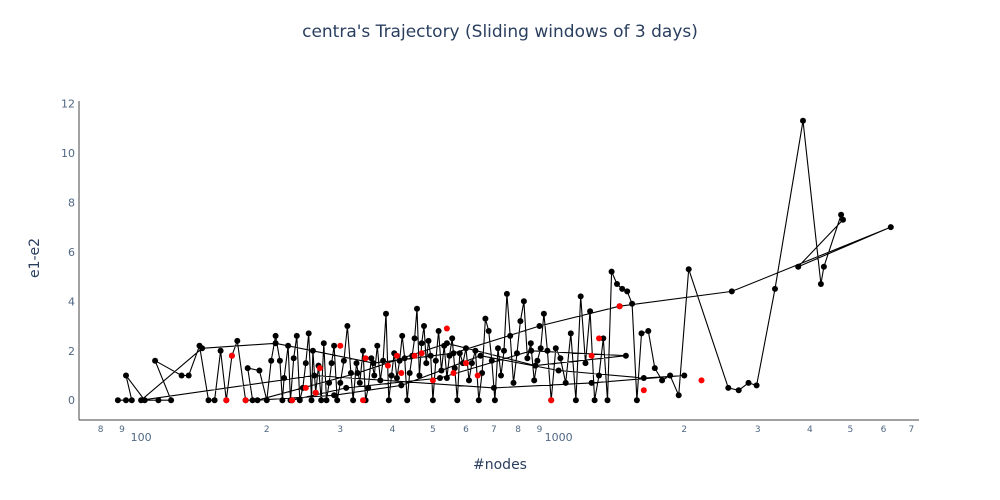 This screenshot has height=500, width=1000. What do you see at coordinates (684, 430) in the screenshot?
I see `x-tick-label: 2` at bounding box center [684, 430].